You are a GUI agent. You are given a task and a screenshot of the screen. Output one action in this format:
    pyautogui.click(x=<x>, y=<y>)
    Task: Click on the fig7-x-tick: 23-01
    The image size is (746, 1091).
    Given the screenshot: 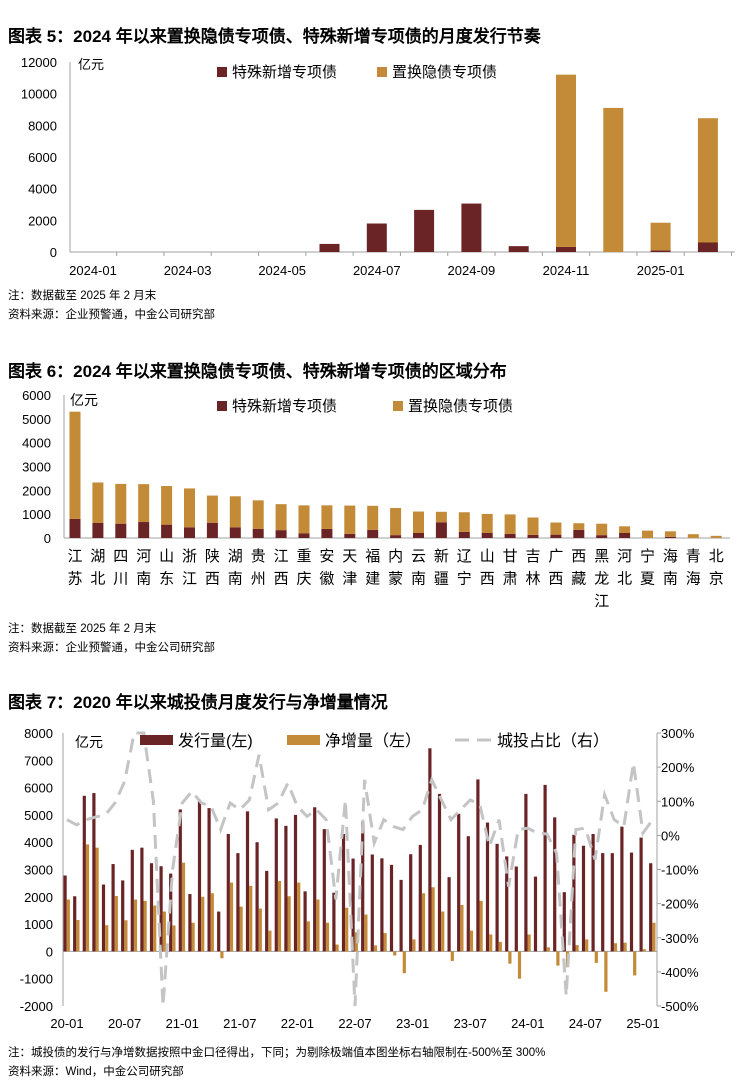 What is the action you would take?
    pyautogui.click(x=412, y=1023)
    